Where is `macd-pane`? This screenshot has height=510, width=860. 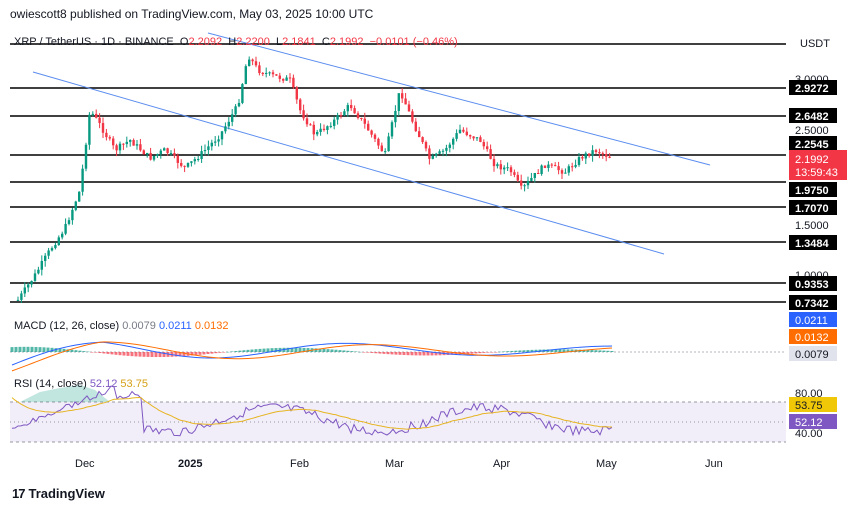
macd-pane is located at coordinates (398, 356).